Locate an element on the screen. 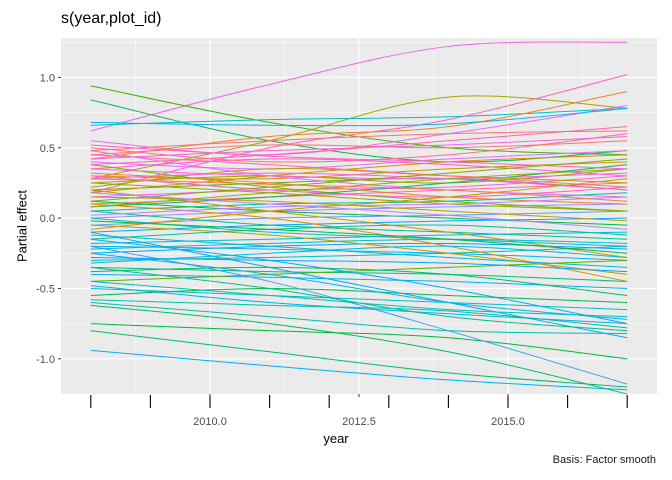 The width and height of the screenshot is (672, 480). y-tick-label: -1.0 is located at coordinates (45, 360).